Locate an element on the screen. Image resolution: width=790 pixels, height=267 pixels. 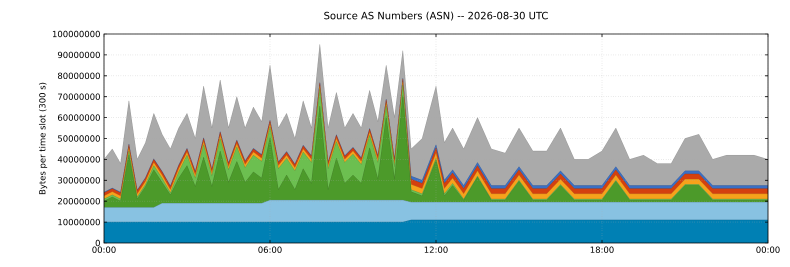
y-tick-label: 30000000 is located at coordinates (79, 180).